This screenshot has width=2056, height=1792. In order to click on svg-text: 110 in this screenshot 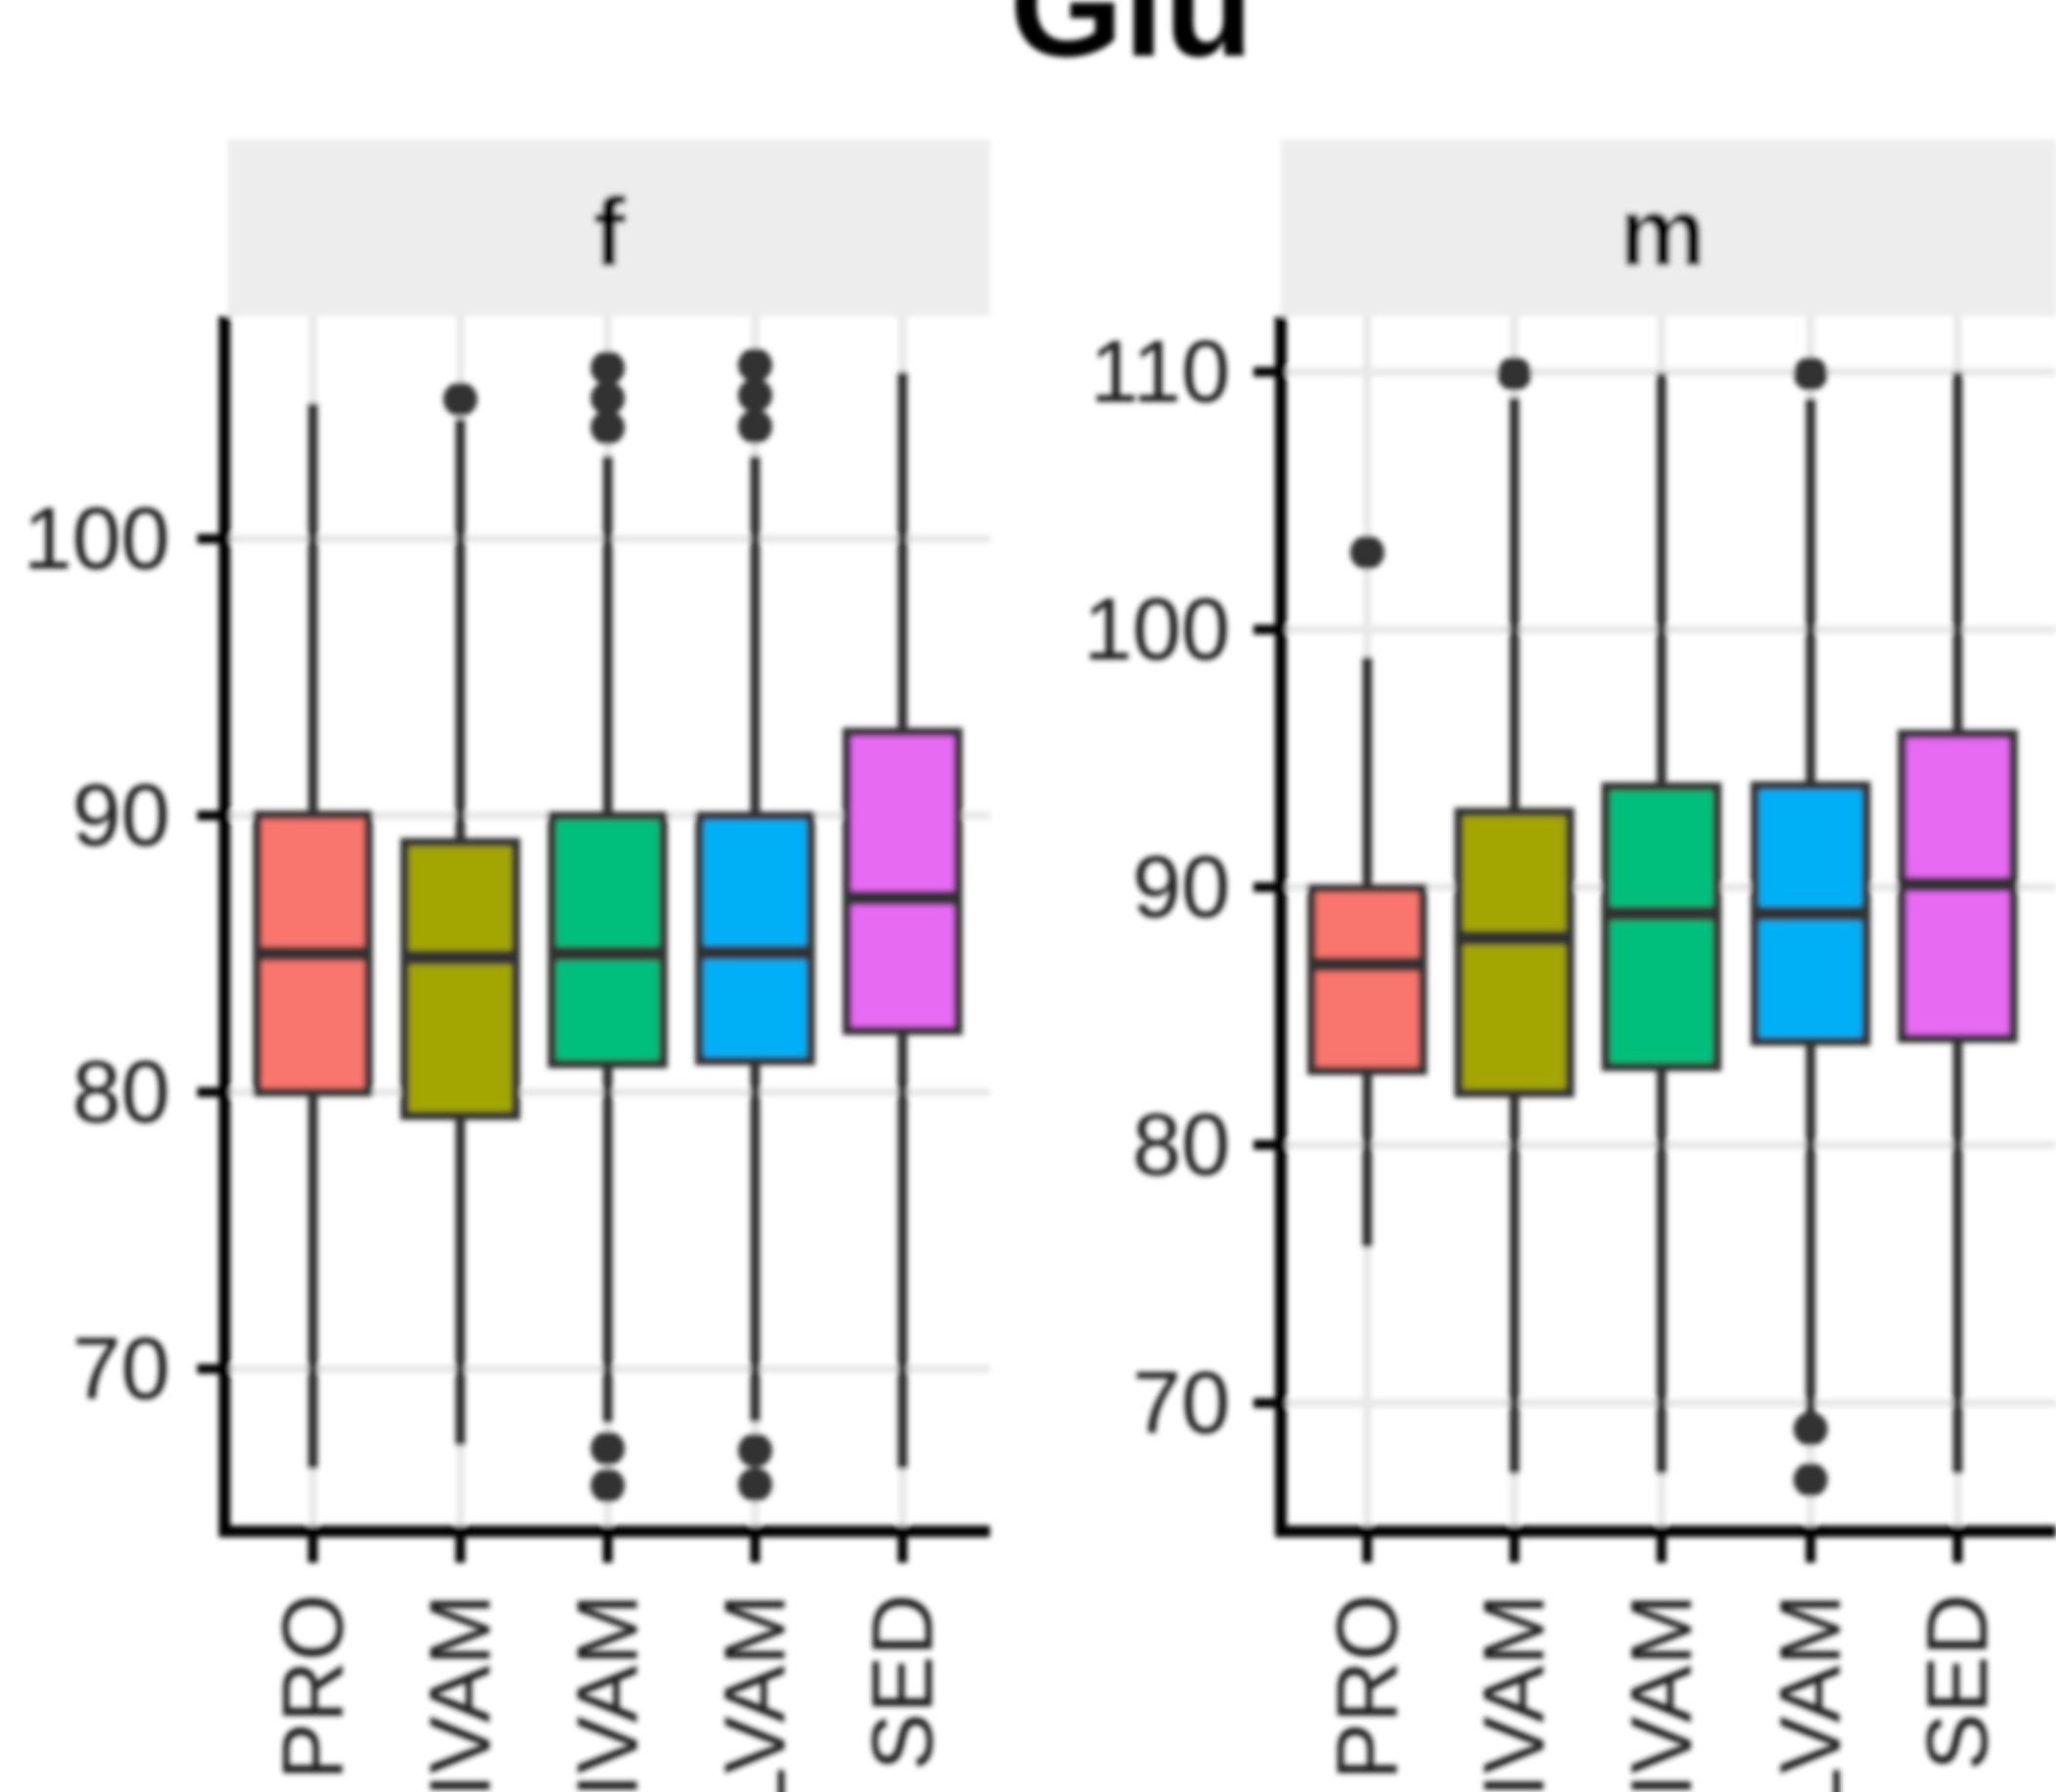, I will do `click(1160, 373)`.